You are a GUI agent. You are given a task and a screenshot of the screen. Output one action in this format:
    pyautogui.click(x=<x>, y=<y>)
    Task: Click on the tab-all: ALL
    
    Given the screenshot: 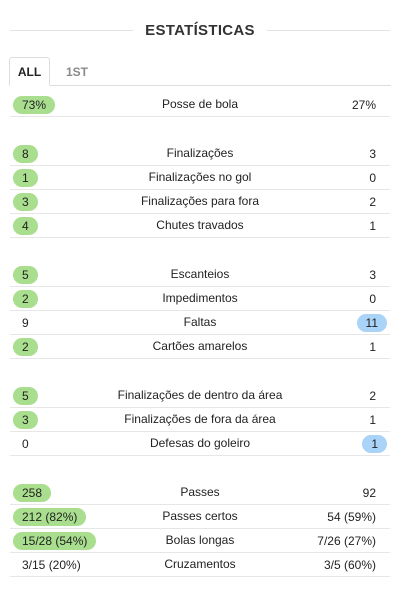 What is the action you would take?
    pyautogui.click(x=29, y=71)
    